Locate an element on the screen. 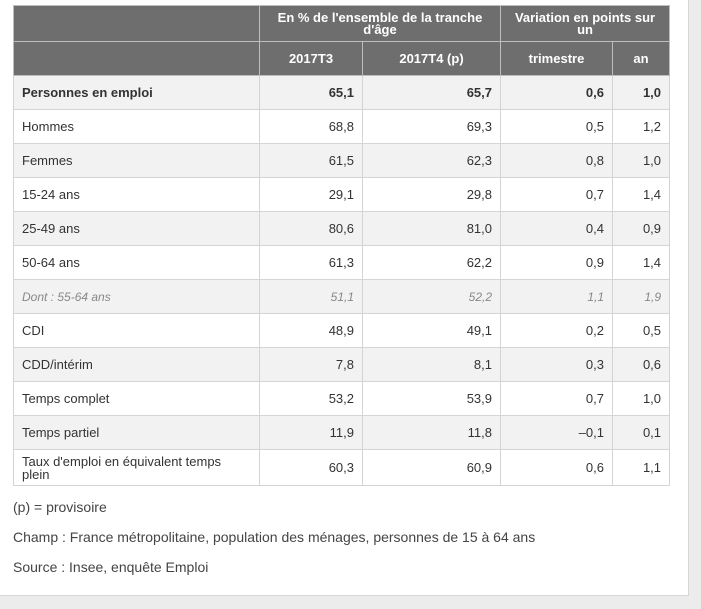 The image size is (701, 609). table-row: CDD/intérim 7,8 8,1 0,3 0,6 is located at coordinates (342, 364).